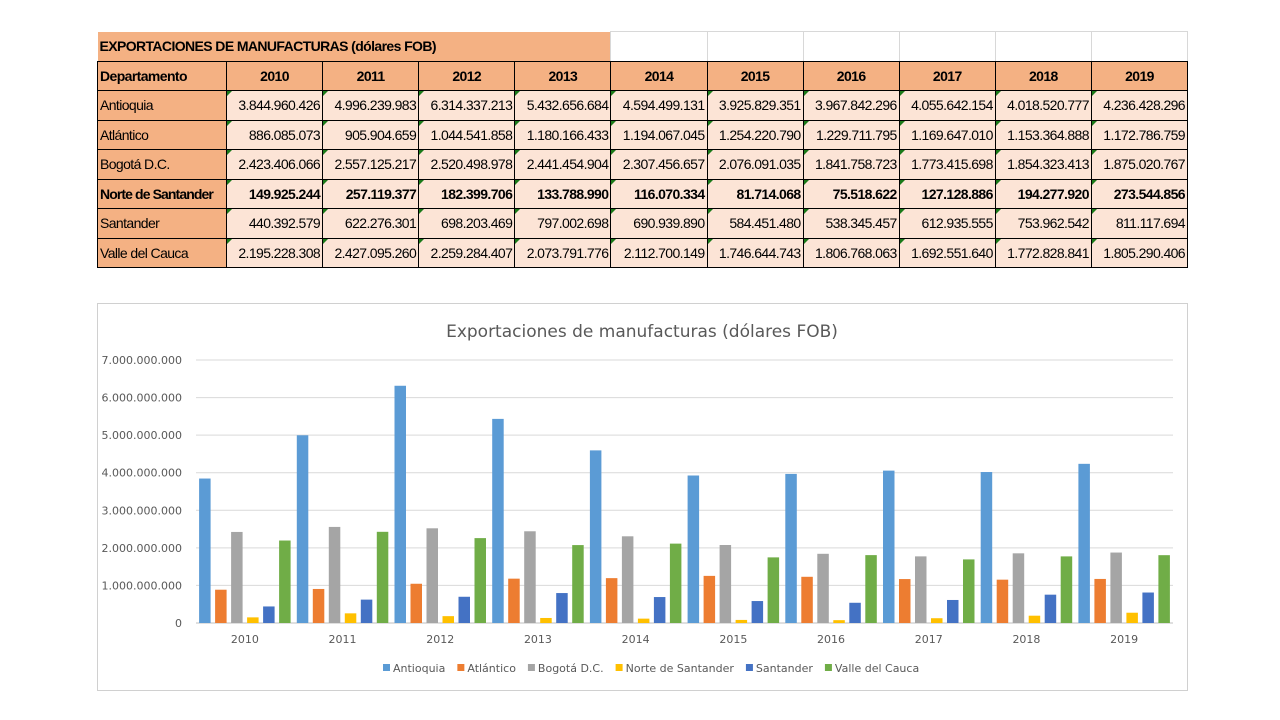  What do you see at coordinates (563, 75) in the screenshot?
I see `column-header: 2013` at bounding box center [563, 75].